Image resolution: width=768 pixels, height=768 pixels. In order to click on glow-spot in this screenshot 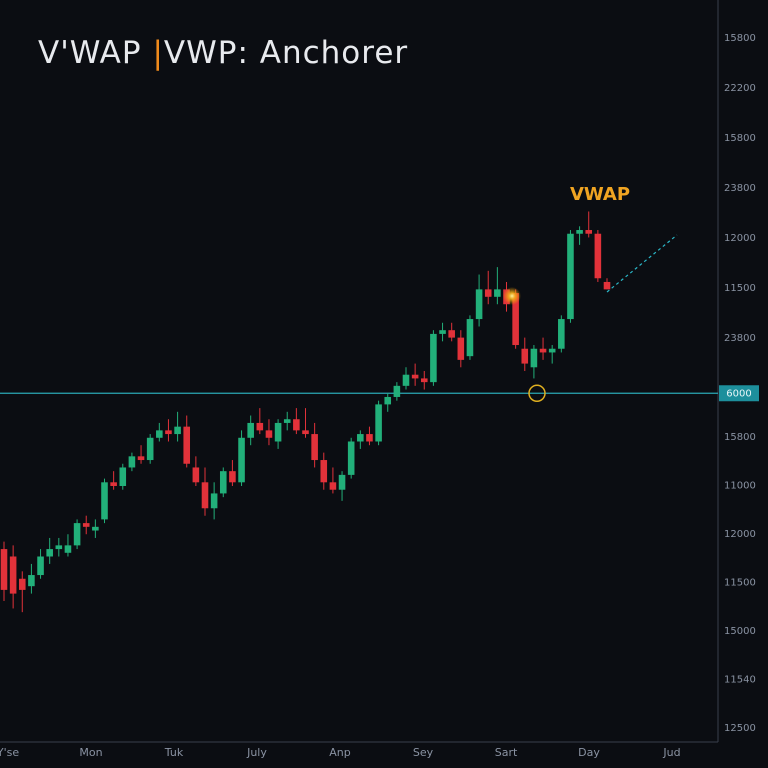, I will do `click(512, 296)`.